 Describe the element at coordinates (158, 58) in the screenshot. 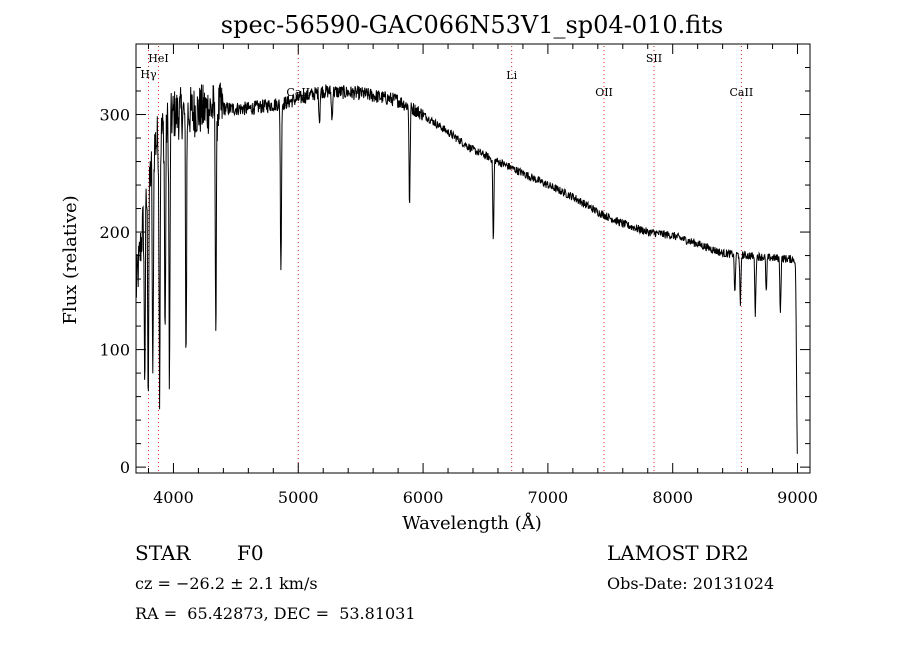

I see `line-marker-label: HeI` at that location.